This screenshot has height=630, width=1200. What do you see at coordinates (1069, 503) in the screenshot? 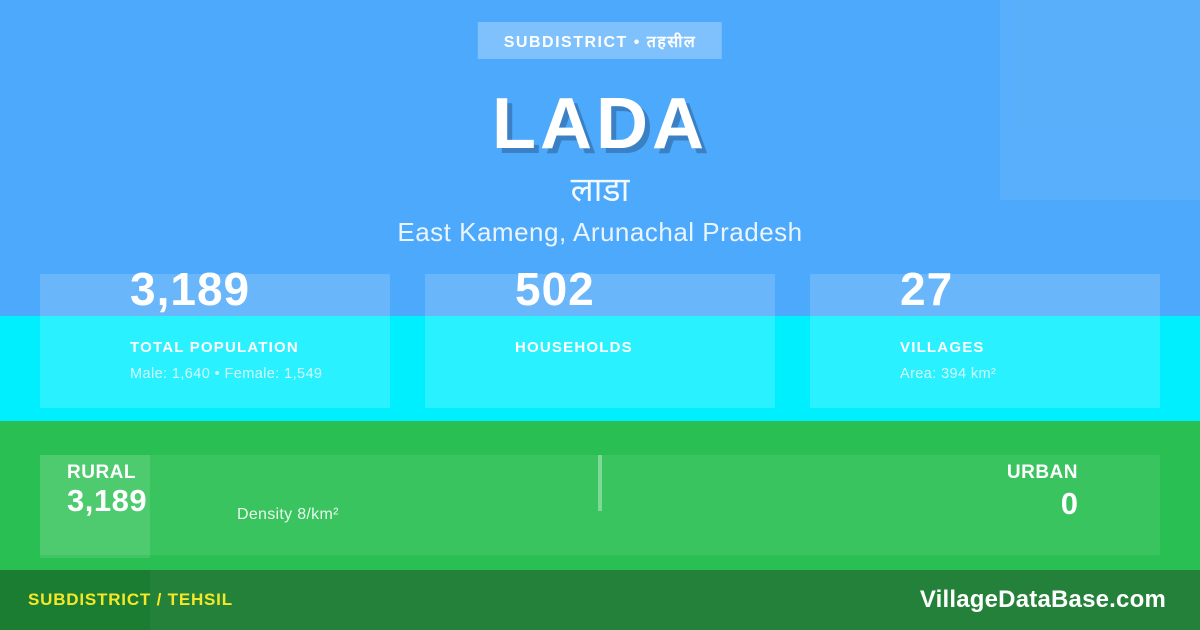
I see `urban-value: 0` at bounding box center [1069, 503].